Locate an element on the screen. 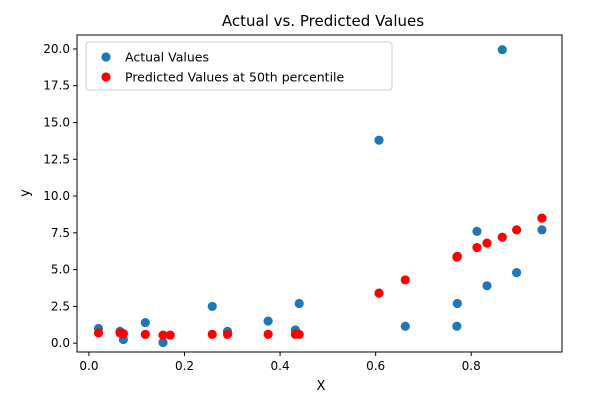  x-axis-label: X is located at coordinates (321, 386).